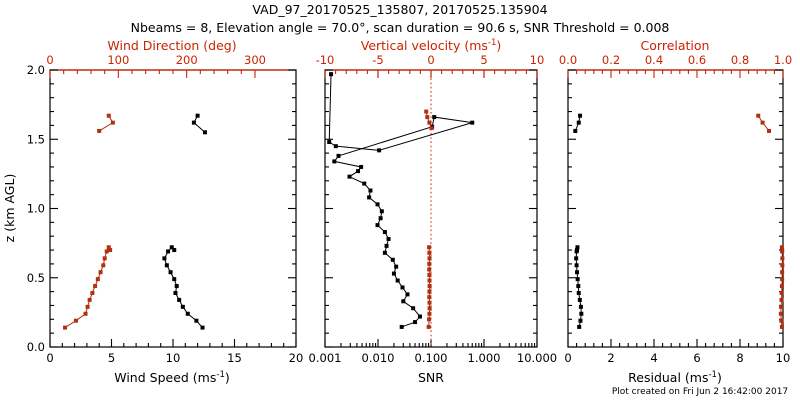 Image resolution: width=800 pixels, height=400 pixels. I want to click on panel2-bottom-axis-title: SNR, so click(431, 377).